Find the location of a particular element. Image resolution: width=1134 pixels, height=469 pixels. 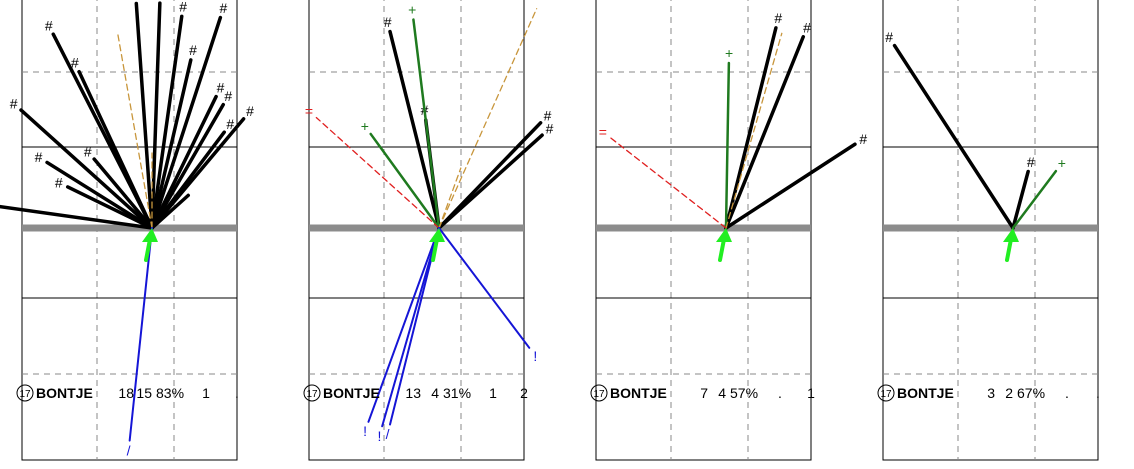

spoke-foul is located at coordinates (668, 183).